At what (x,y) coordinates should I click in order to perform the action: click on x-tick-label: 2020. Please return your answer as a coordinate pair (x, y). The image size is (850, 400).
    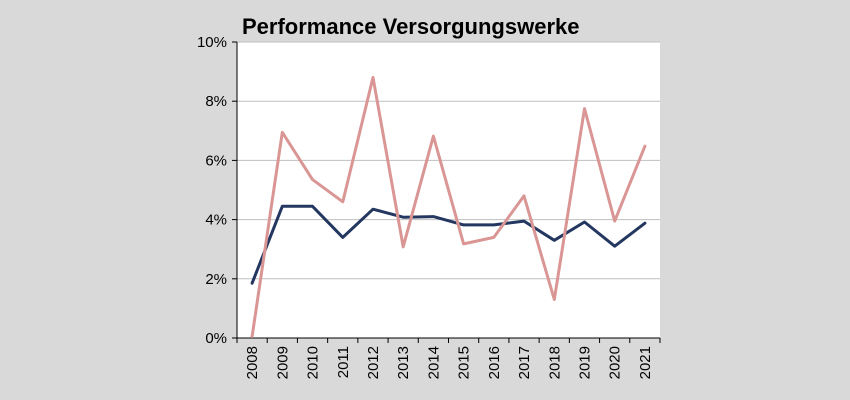
    Looking at the image, I should click on (615, 362).